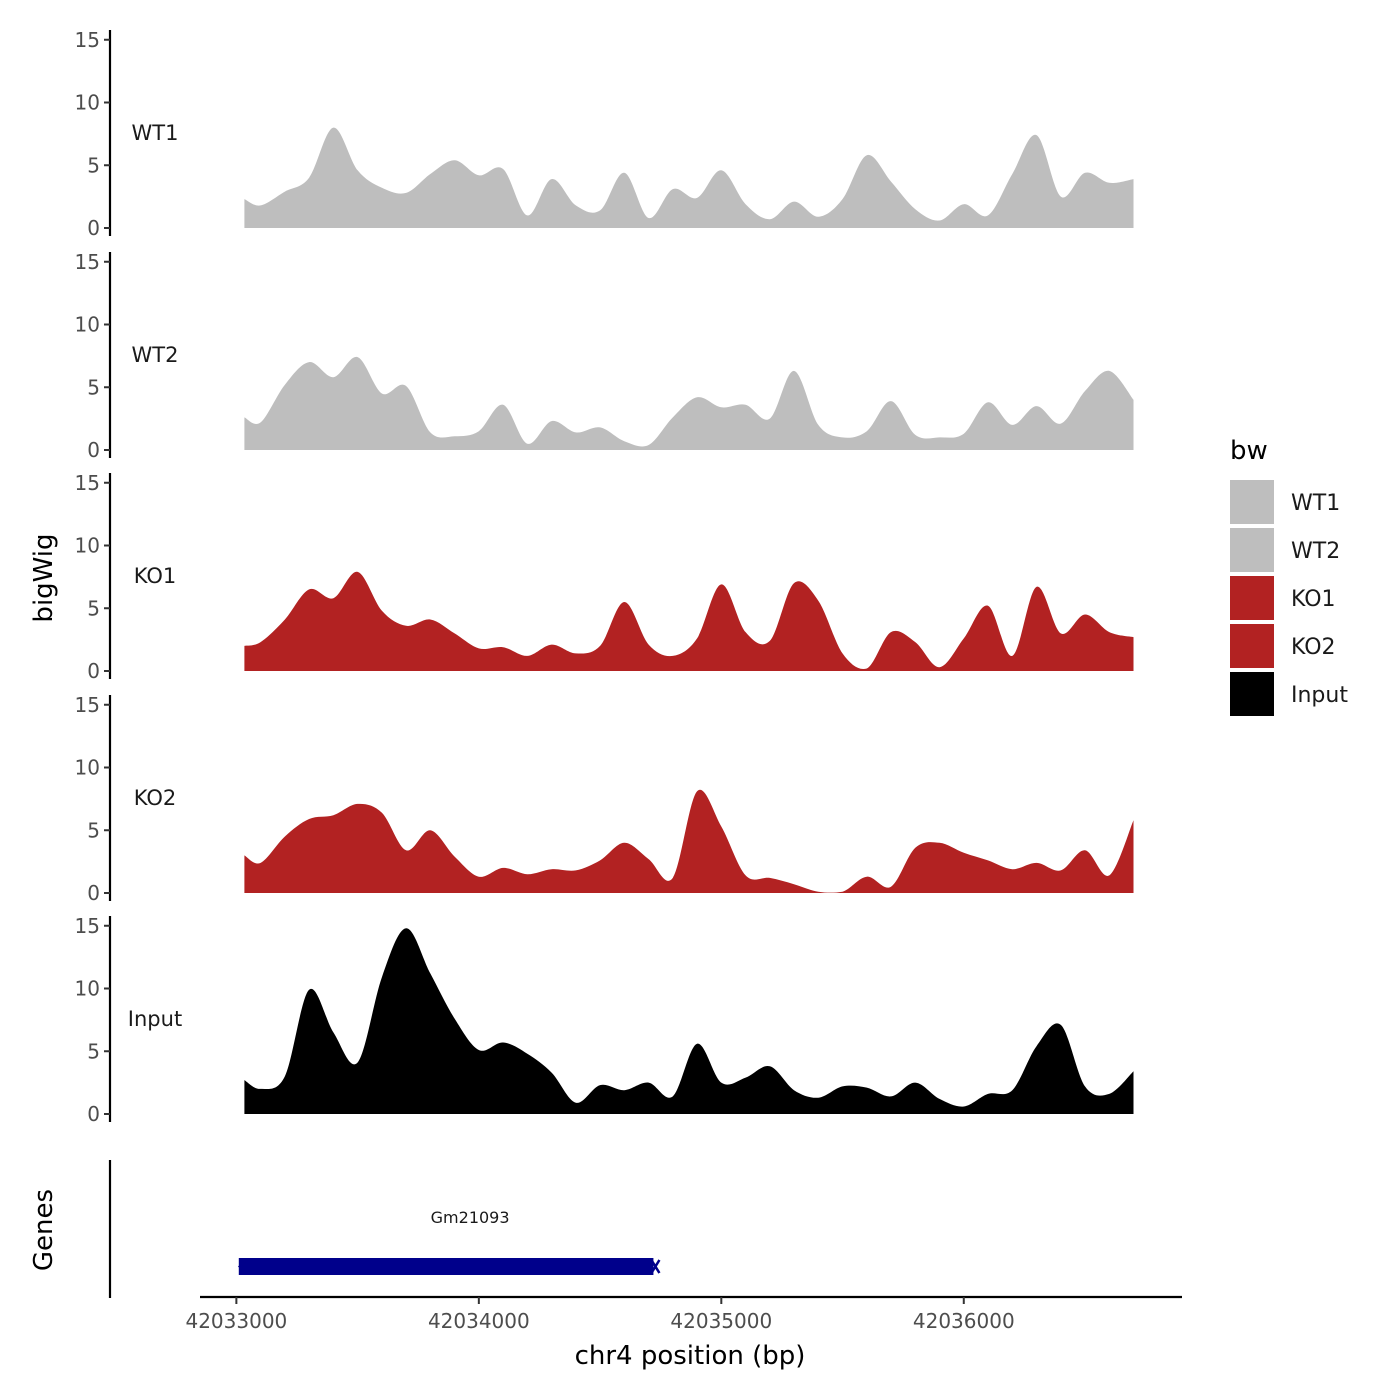 This screenshot has height=1400, width=1400. What do you see at coordinates (1313, 647) in the screenshot?
I see `legend-label: KO2` at bounding box center [1313, 647].